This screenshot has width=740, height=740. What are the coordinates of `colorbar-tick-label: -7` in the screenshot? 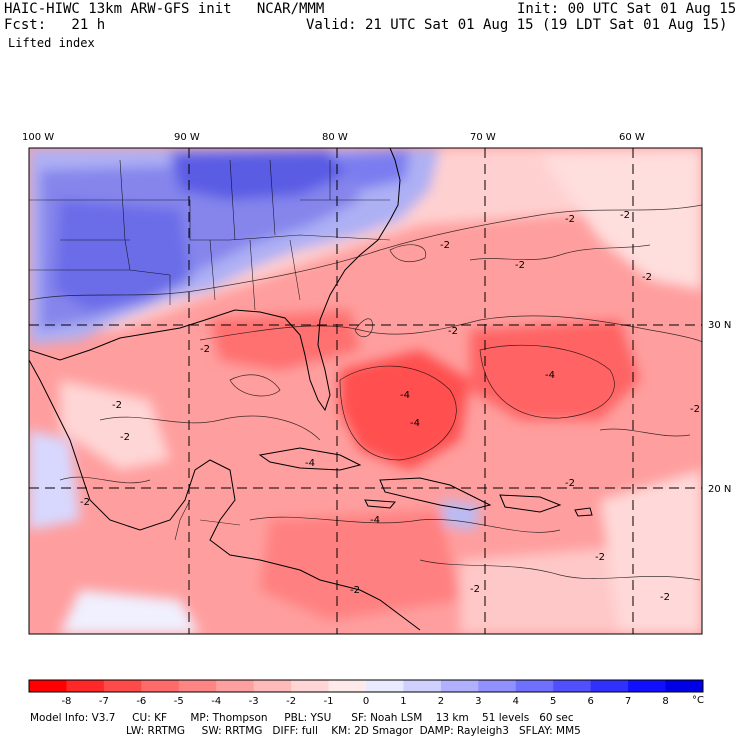 It's located at (104, 701).